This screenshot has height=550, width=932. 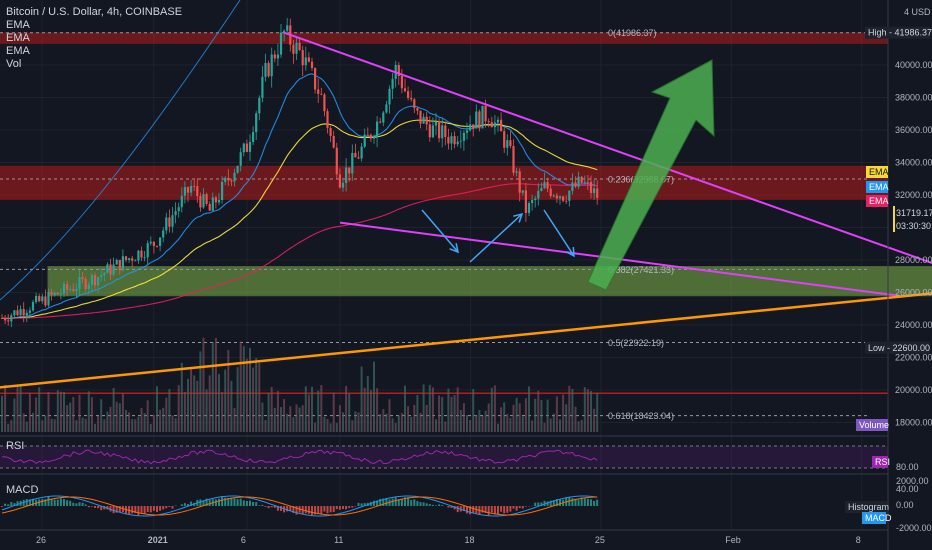 What do you see at coordinates (243, 540) in the screenshot?
I see `time-label-2: 6` at bounding box center [243, 540].